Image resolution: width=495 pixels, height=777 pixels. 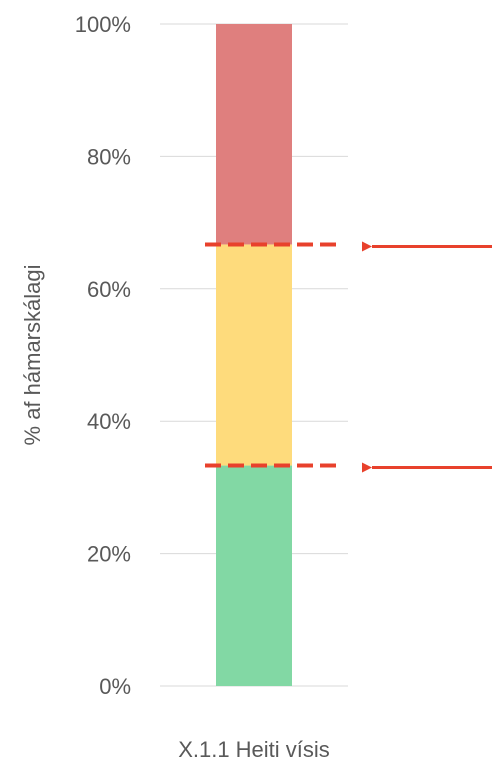 I want to click on y-tick-label: 80%, so click(x=109, y=156).